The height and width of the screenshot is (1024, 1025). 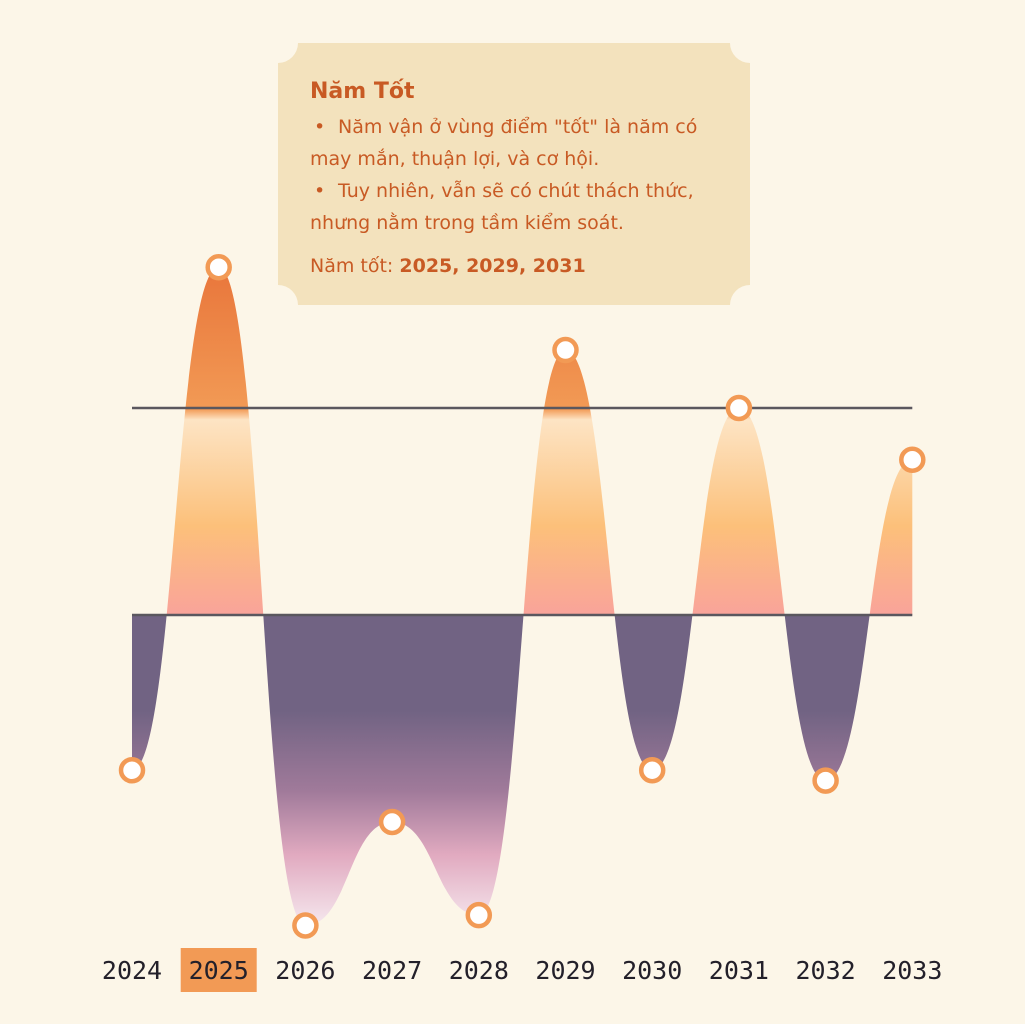 I want to click on data-point-2030, so click(x=652, y=770).